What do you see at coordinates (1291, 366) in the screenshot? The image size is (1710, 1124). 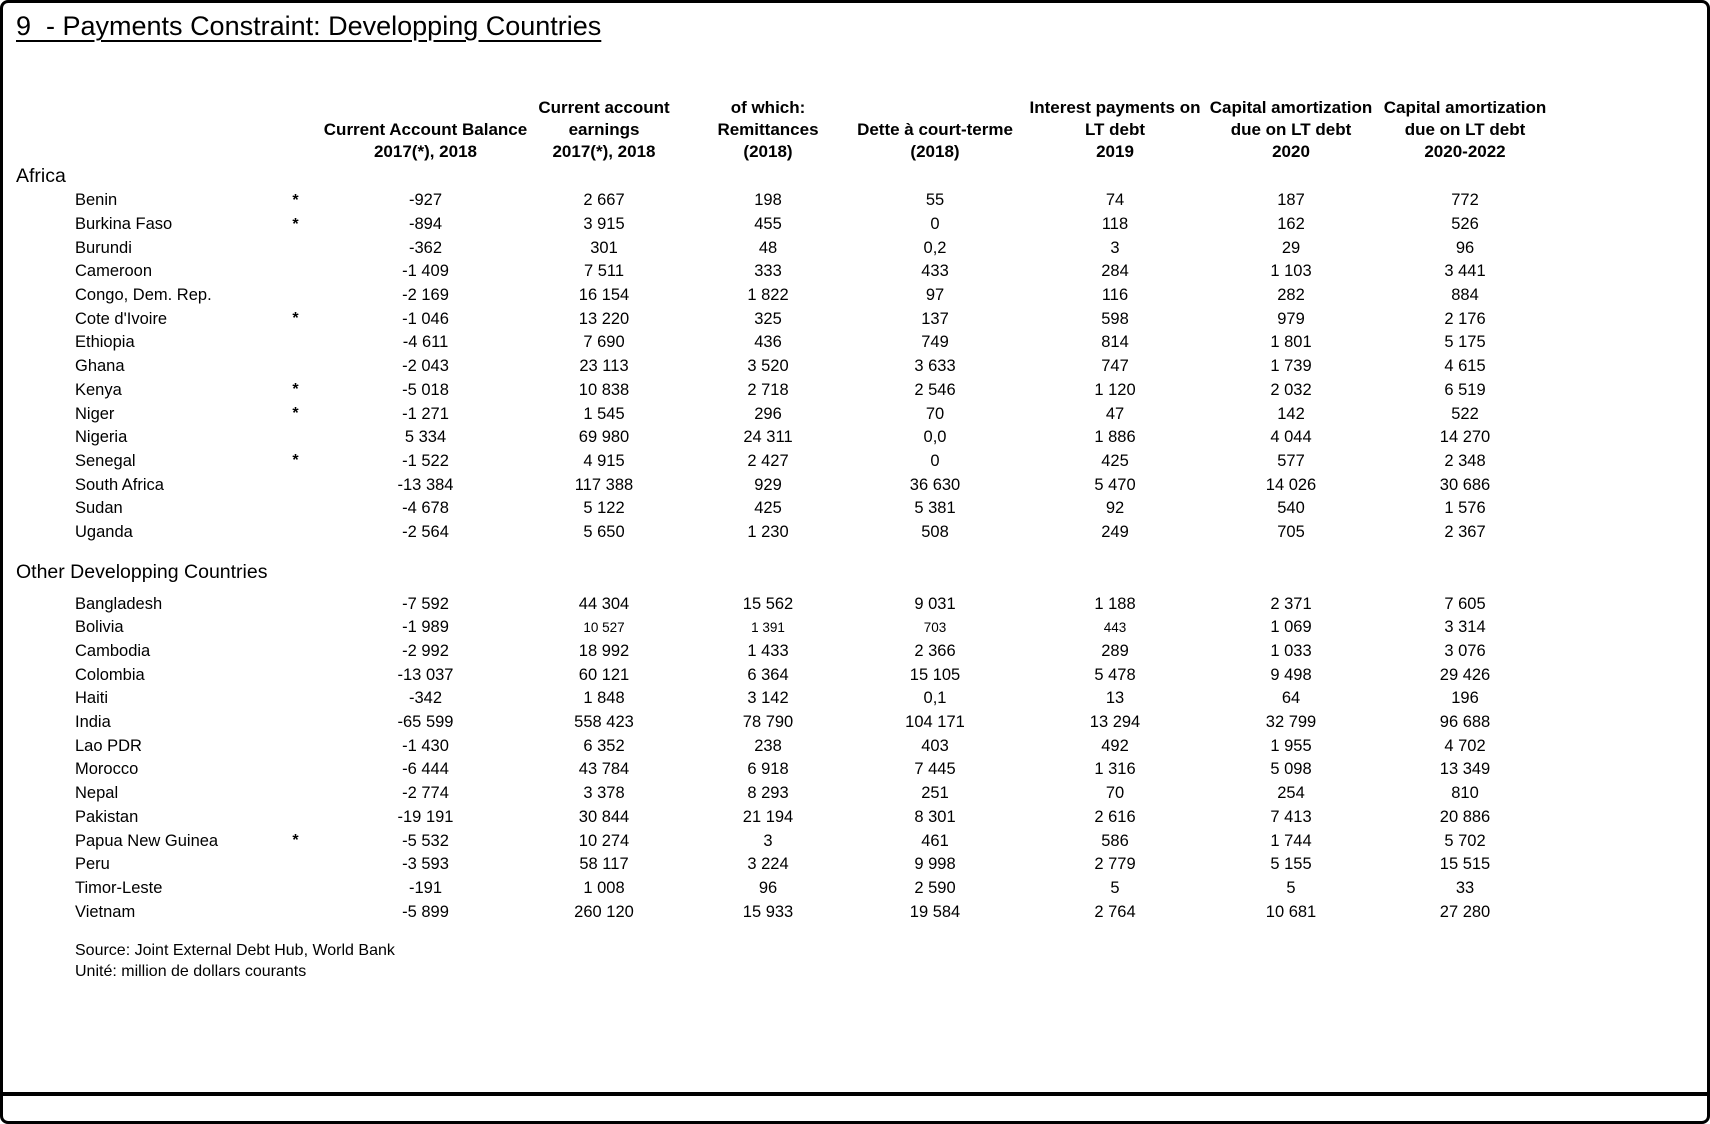 I see `value-cell: 1 739` at bounding box center [1291, 366].